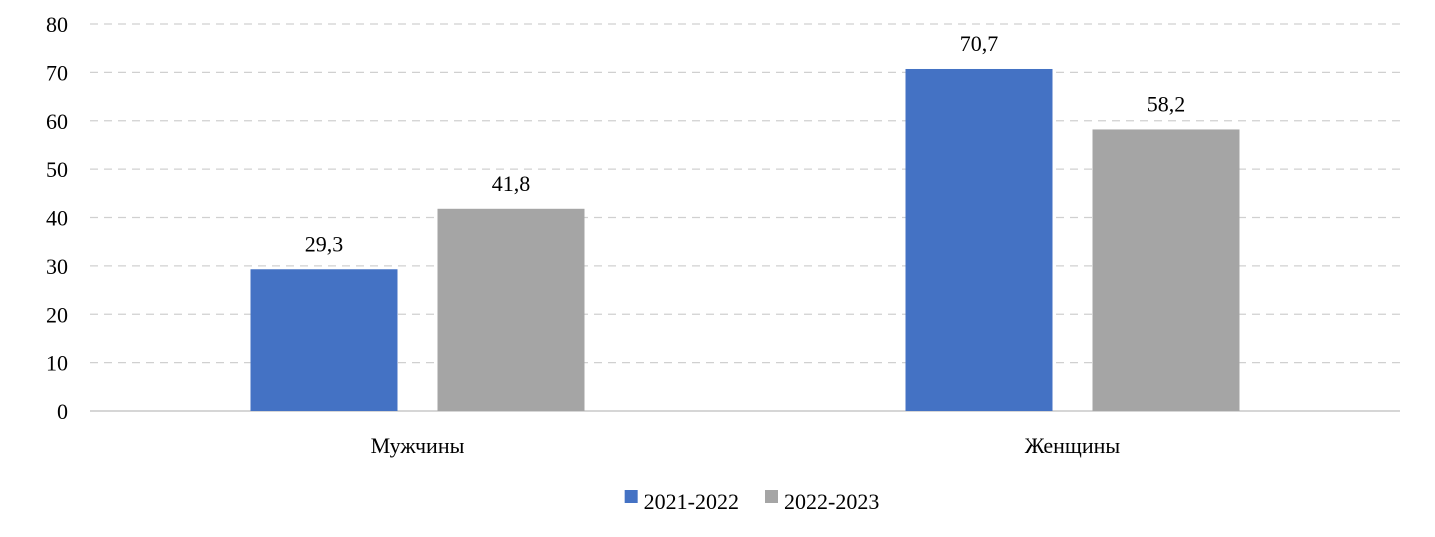 The height and width of the screenshot is (537, 1435). I want to click on x-axis-categories: Мужчины Женщины, so click(746, 445).